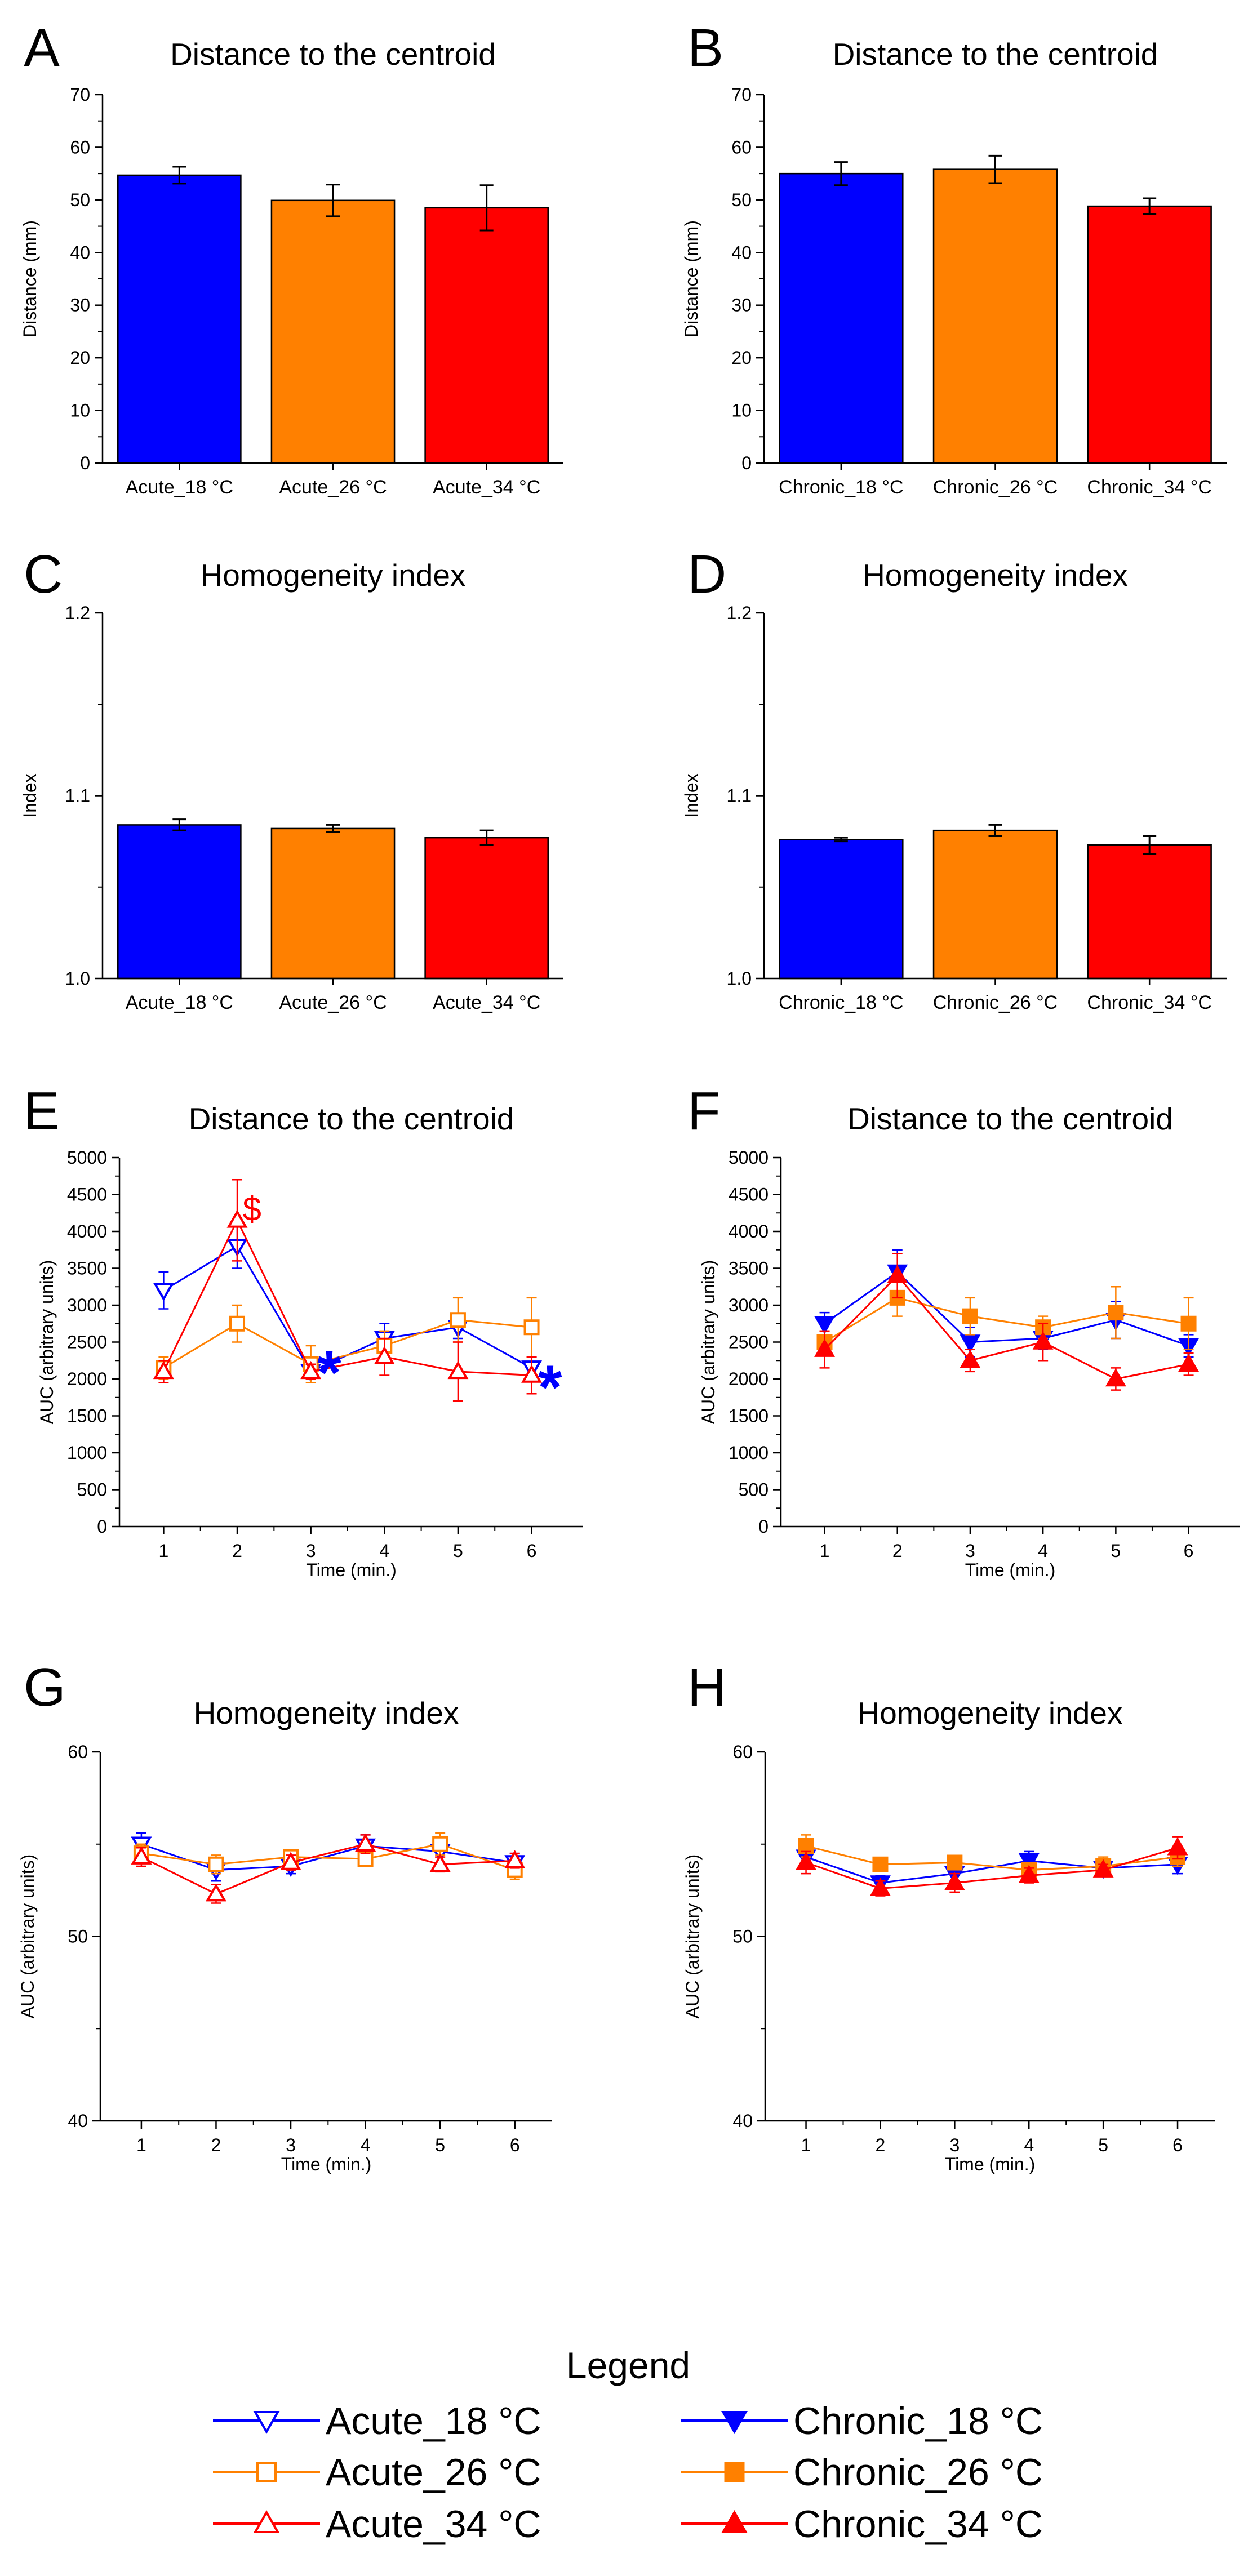  I want to click on y-tick-label: 4500, so click(87, 1195).